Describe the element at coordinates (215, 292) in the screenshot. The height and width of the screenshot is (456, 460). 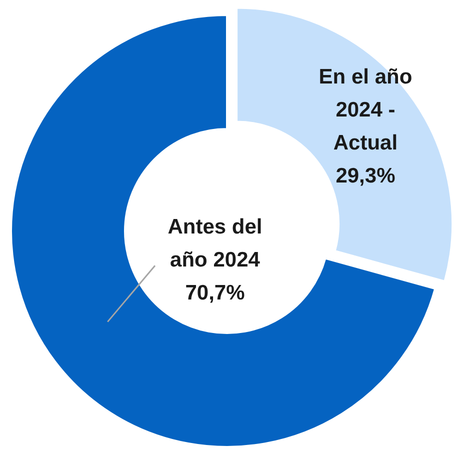
I see `data-label: 70,7%` at that location.